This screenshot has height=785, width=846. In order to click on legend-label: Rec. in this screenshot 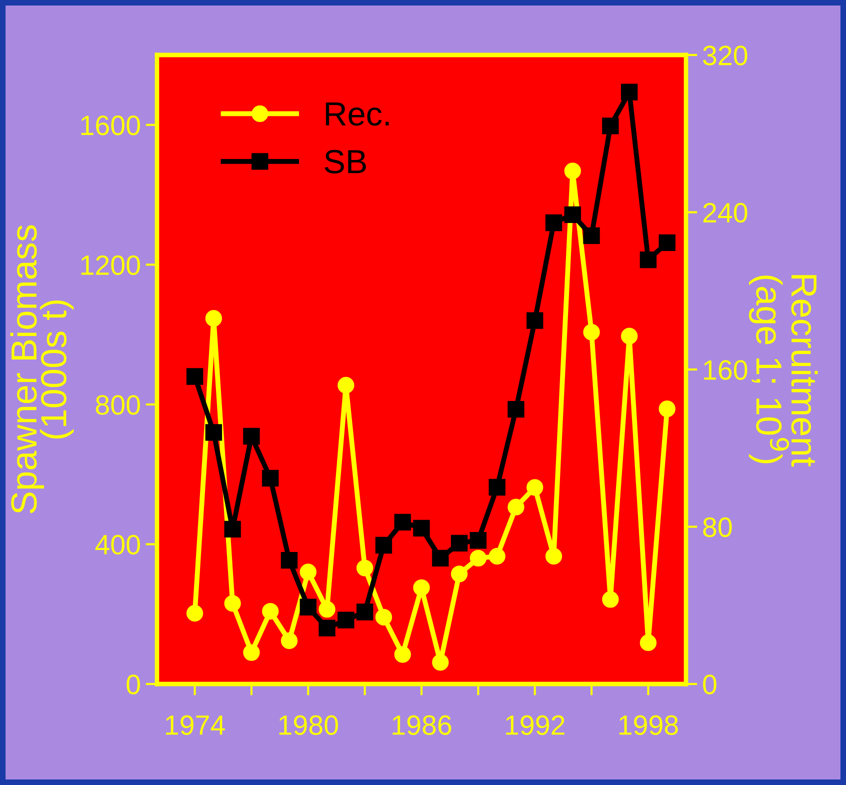, I will do `click(357, 114)`.